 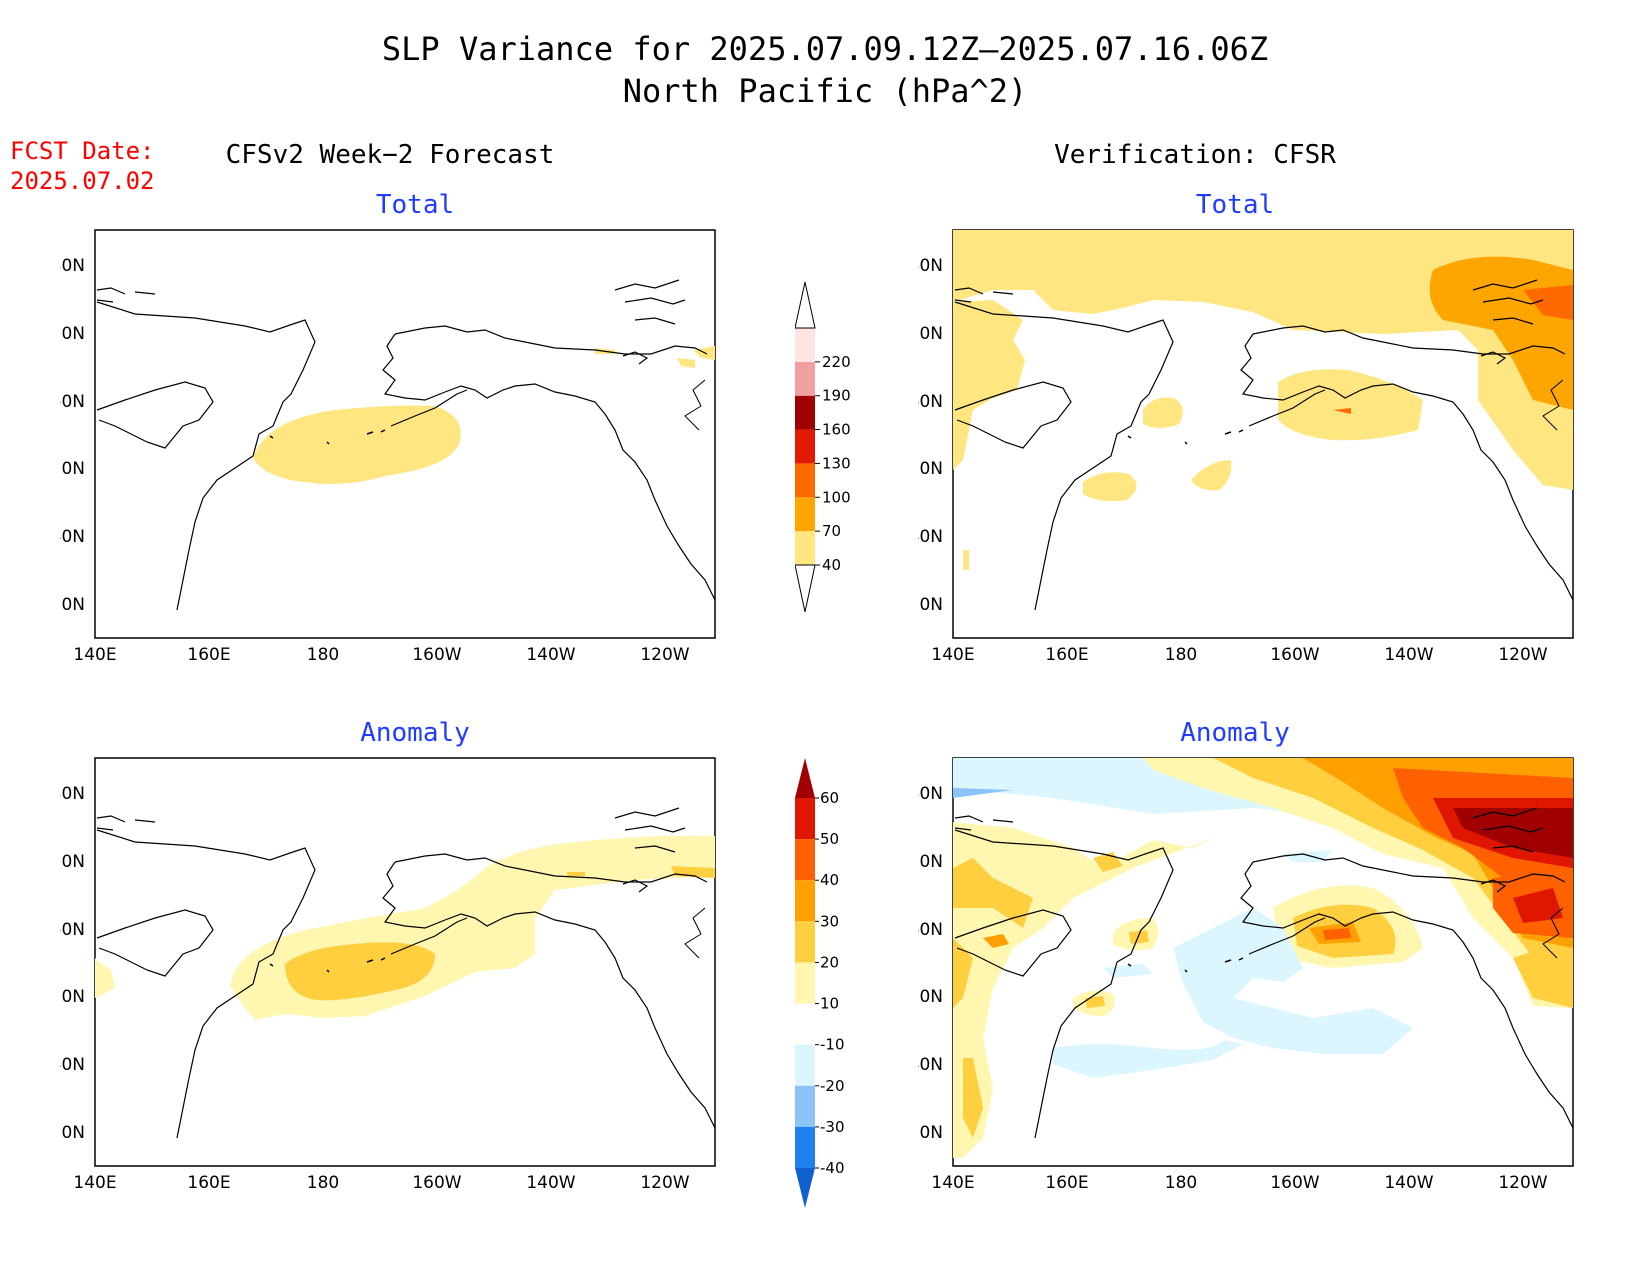 What do you see at coordinates (930, 963) in the screenshot?
I see `lat-ticks-bottom-right: 80N 70N 60N 50N 40N 30N` at bounding box center [930, 963].